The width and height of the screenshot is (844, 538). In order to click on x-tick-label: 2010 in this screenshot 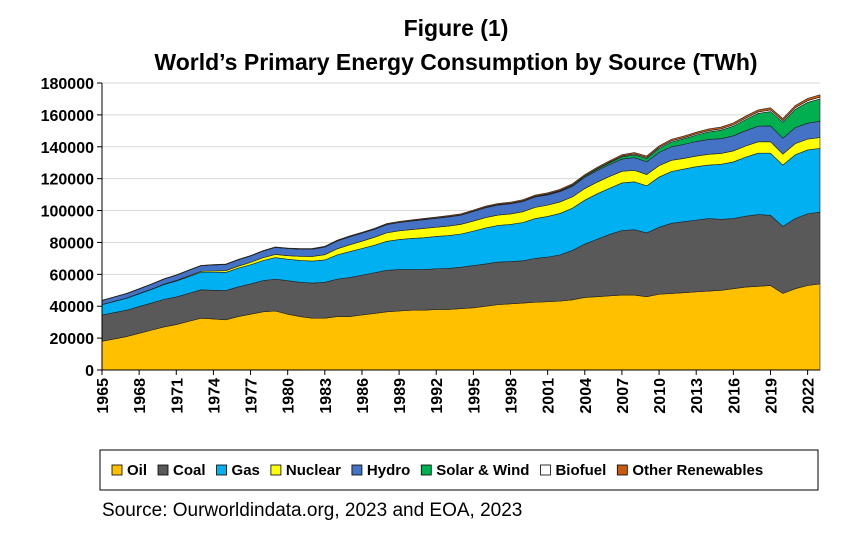, I will do `click(660, 396)`.